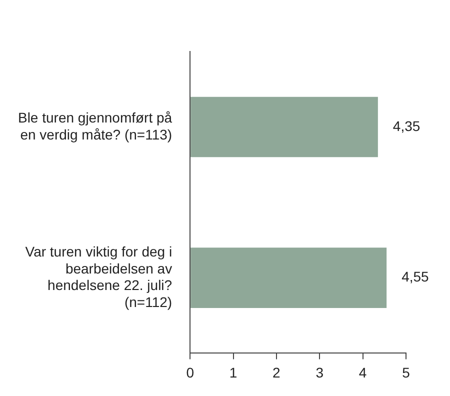 The height and width of the screenshot is (396, 450). What do you see at coordinates (95, 125) in the screenshot?
I see `y-tick-label: Ble turen gjennomført på en verdig måte? (n=113)` at bounding box center [95, 125].